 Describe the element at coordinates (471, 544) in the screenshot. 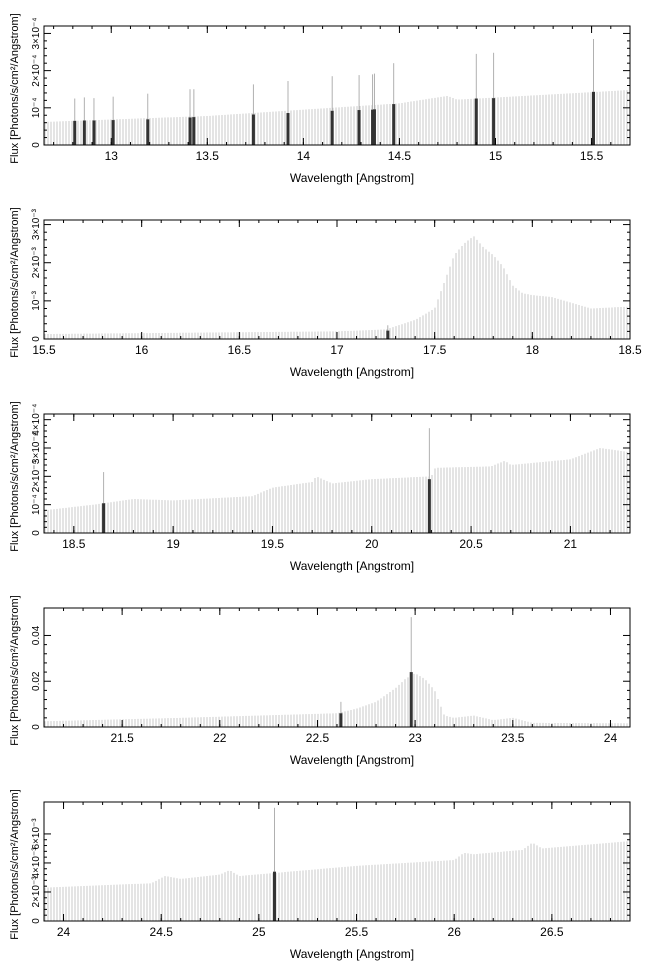

I see `x-tick-label: 20.5` at that location.